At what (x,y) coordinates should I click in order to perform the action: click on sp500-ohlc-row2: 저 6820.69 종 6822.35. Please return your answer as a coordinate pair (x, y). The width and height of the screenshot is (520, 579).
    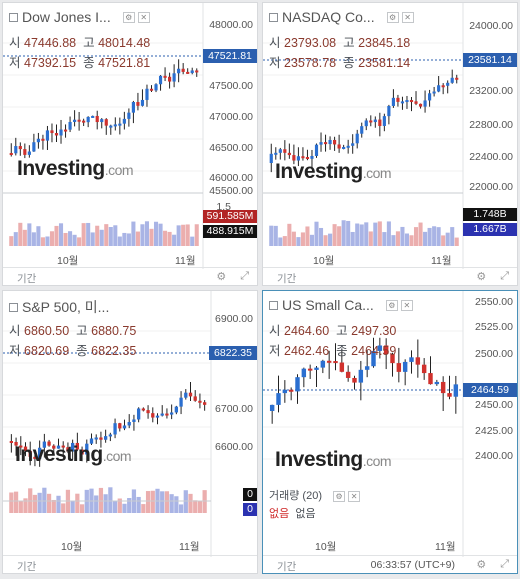
    Looking at the image, I should click on (73, 351).